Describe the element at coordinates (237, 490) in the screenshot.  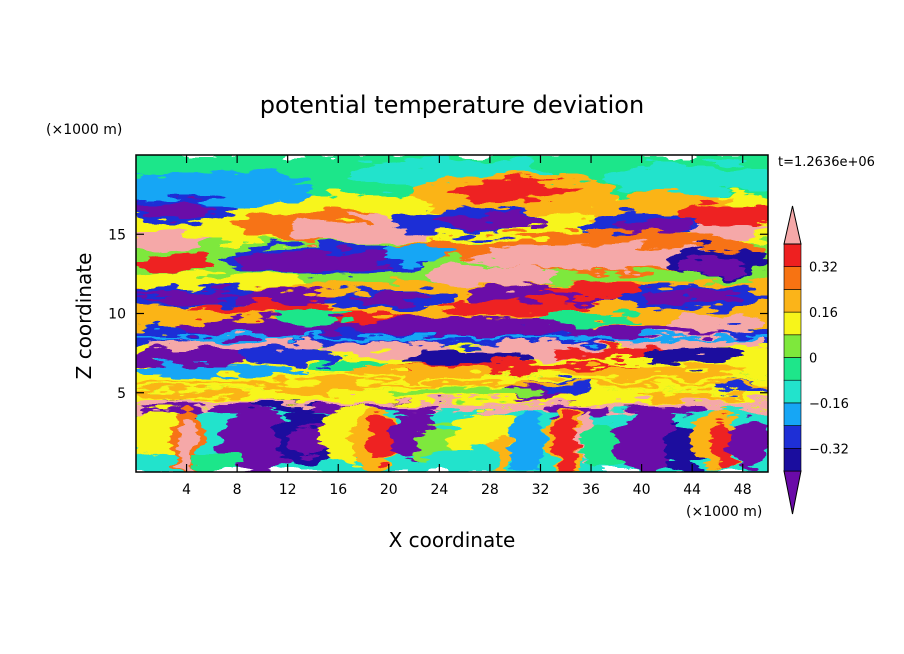
I see `x-tick-label: 8` at that location.